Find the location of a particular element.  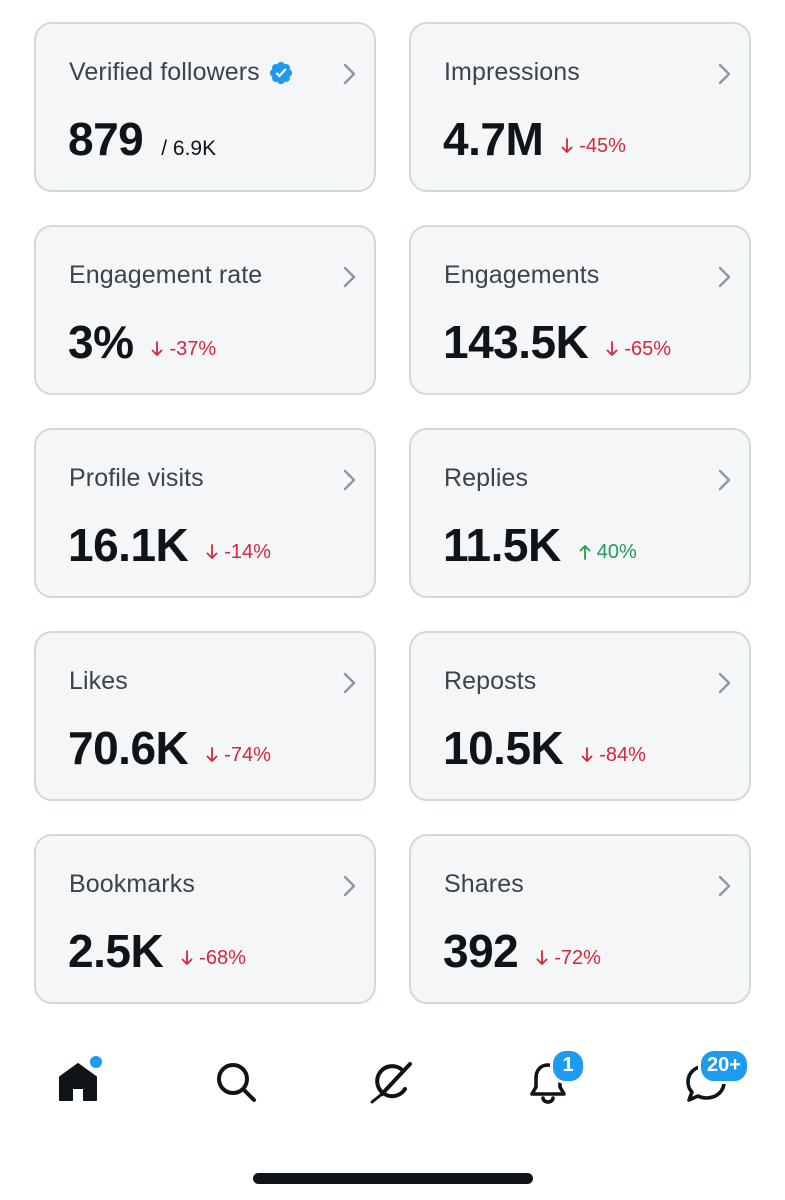

metric-value: 3% is located at coordinates (101, 342).